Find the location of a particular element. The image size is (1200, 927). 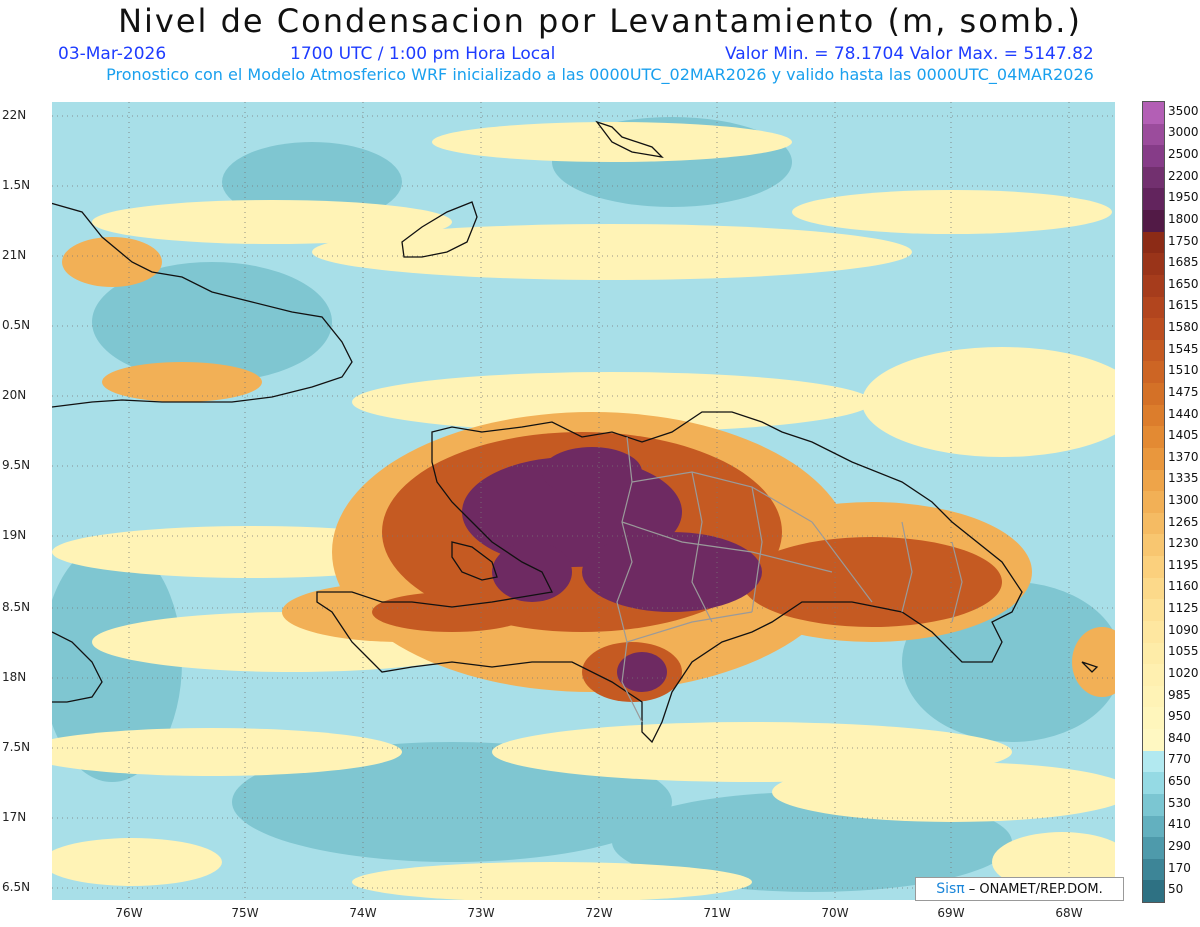

colorbar-label: 985 is located at coordinates (1179, 694).